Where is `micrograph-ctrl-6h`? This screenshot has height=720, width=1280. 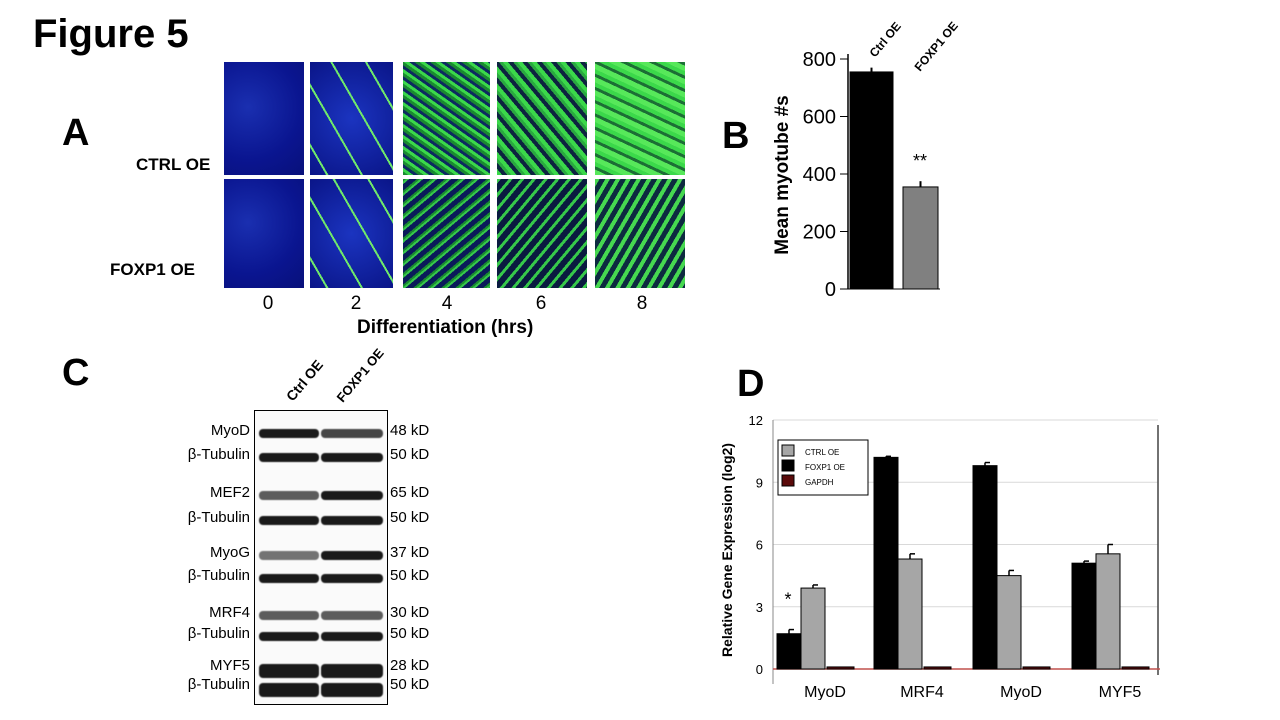
micrograph-ctrl-6h is located at coordinates (542, 118).